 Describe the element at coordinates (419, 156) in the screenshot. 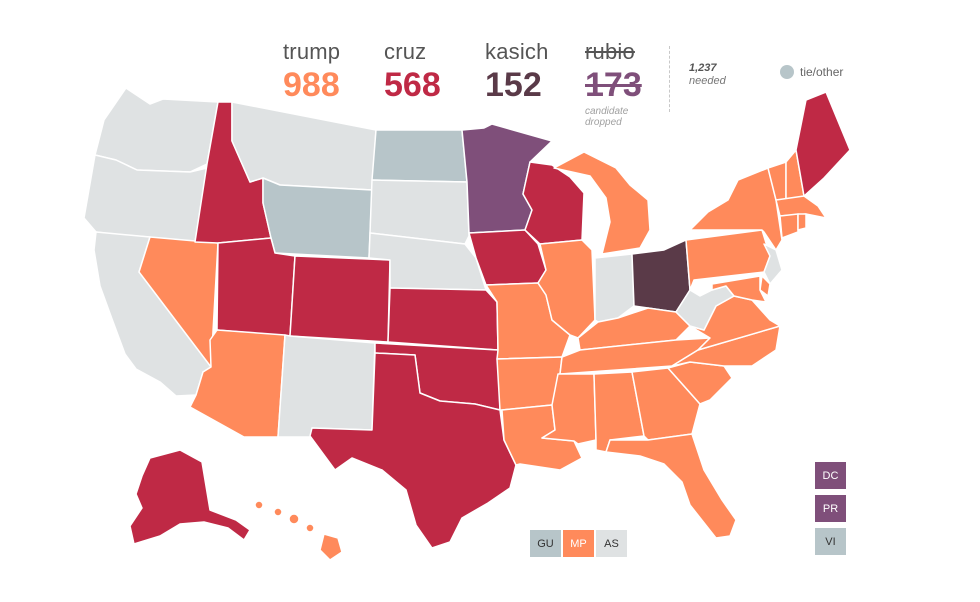

I see `state-nd` at that location.